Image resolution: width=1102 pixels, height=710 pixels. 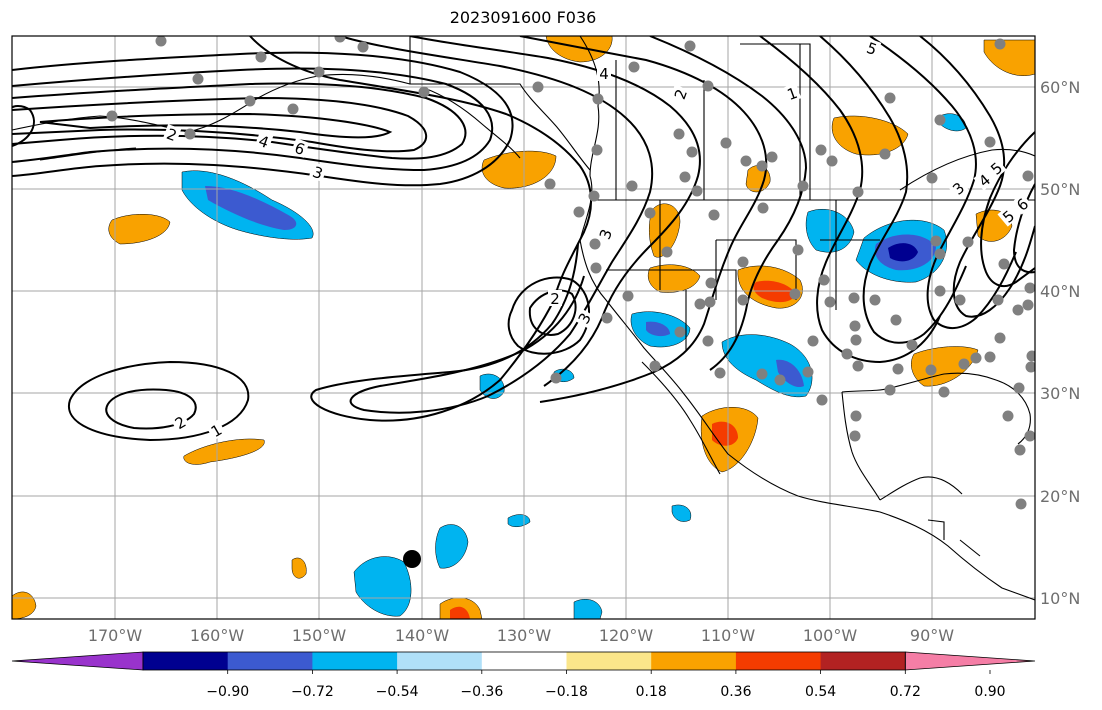 I want to click on latitude-label: 40°N, so click(x=1060, y=291).